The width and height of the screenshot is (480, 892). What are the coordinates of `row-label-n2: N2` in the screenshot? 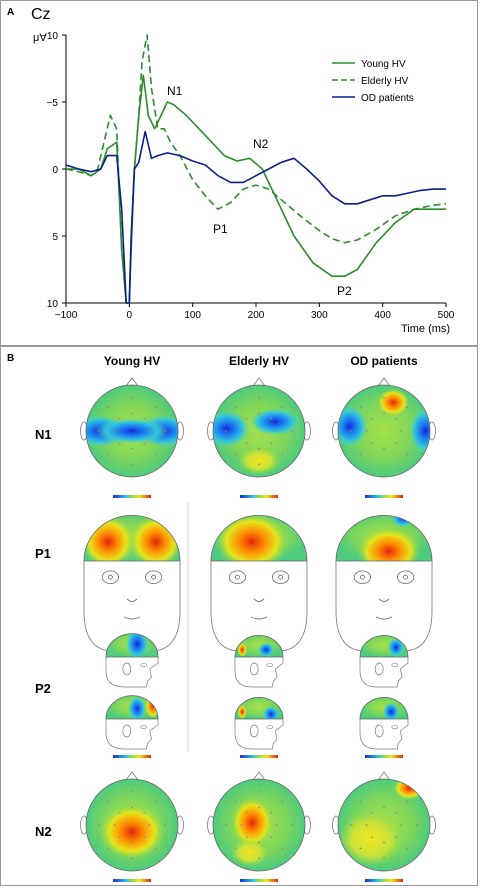 It's located at (43, 831).